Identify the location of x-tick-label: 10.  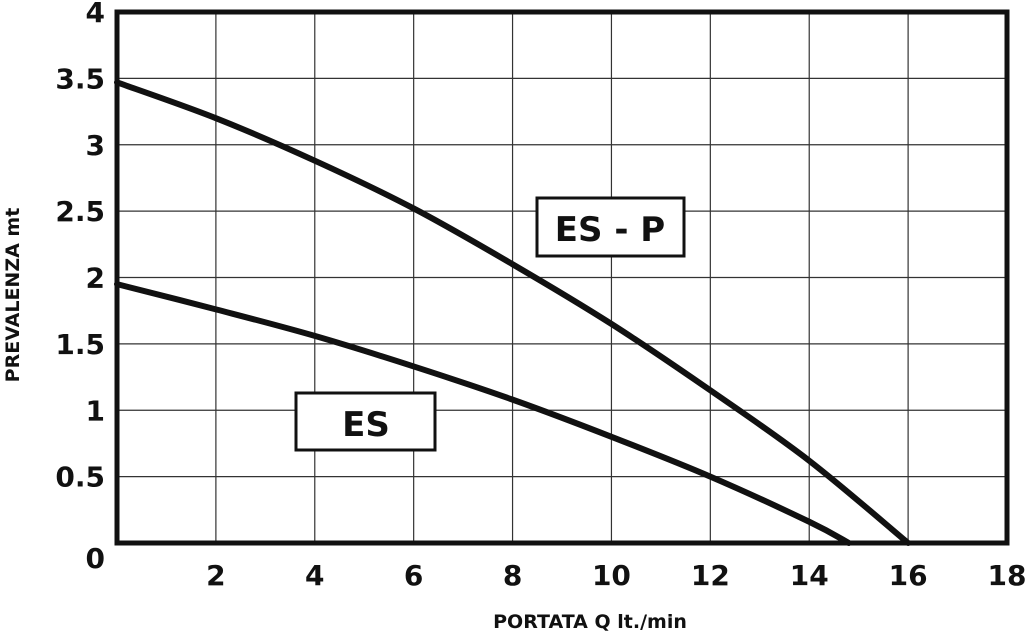
(611, 575).